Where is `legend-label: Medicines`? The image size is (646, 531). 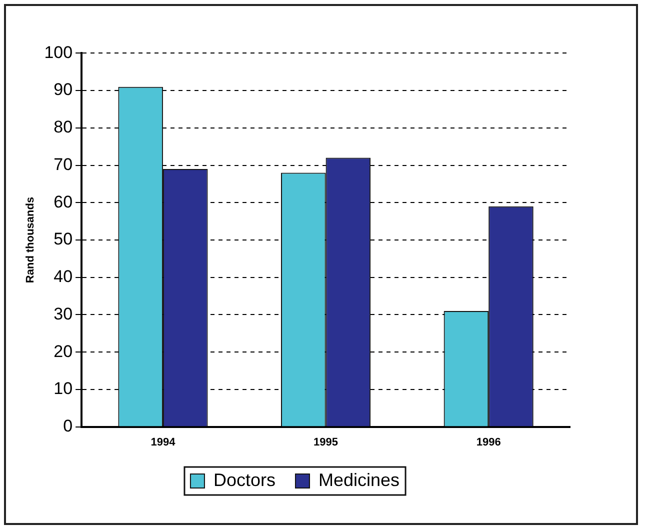
legend-label: Medicines is located at coordinates (359, 480).